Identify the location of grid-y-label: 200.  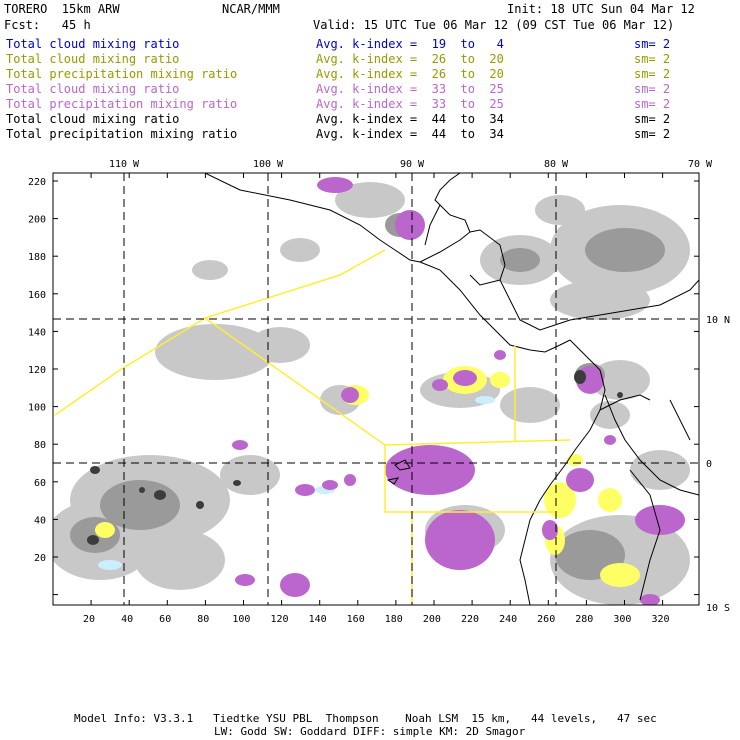
(37, 220).